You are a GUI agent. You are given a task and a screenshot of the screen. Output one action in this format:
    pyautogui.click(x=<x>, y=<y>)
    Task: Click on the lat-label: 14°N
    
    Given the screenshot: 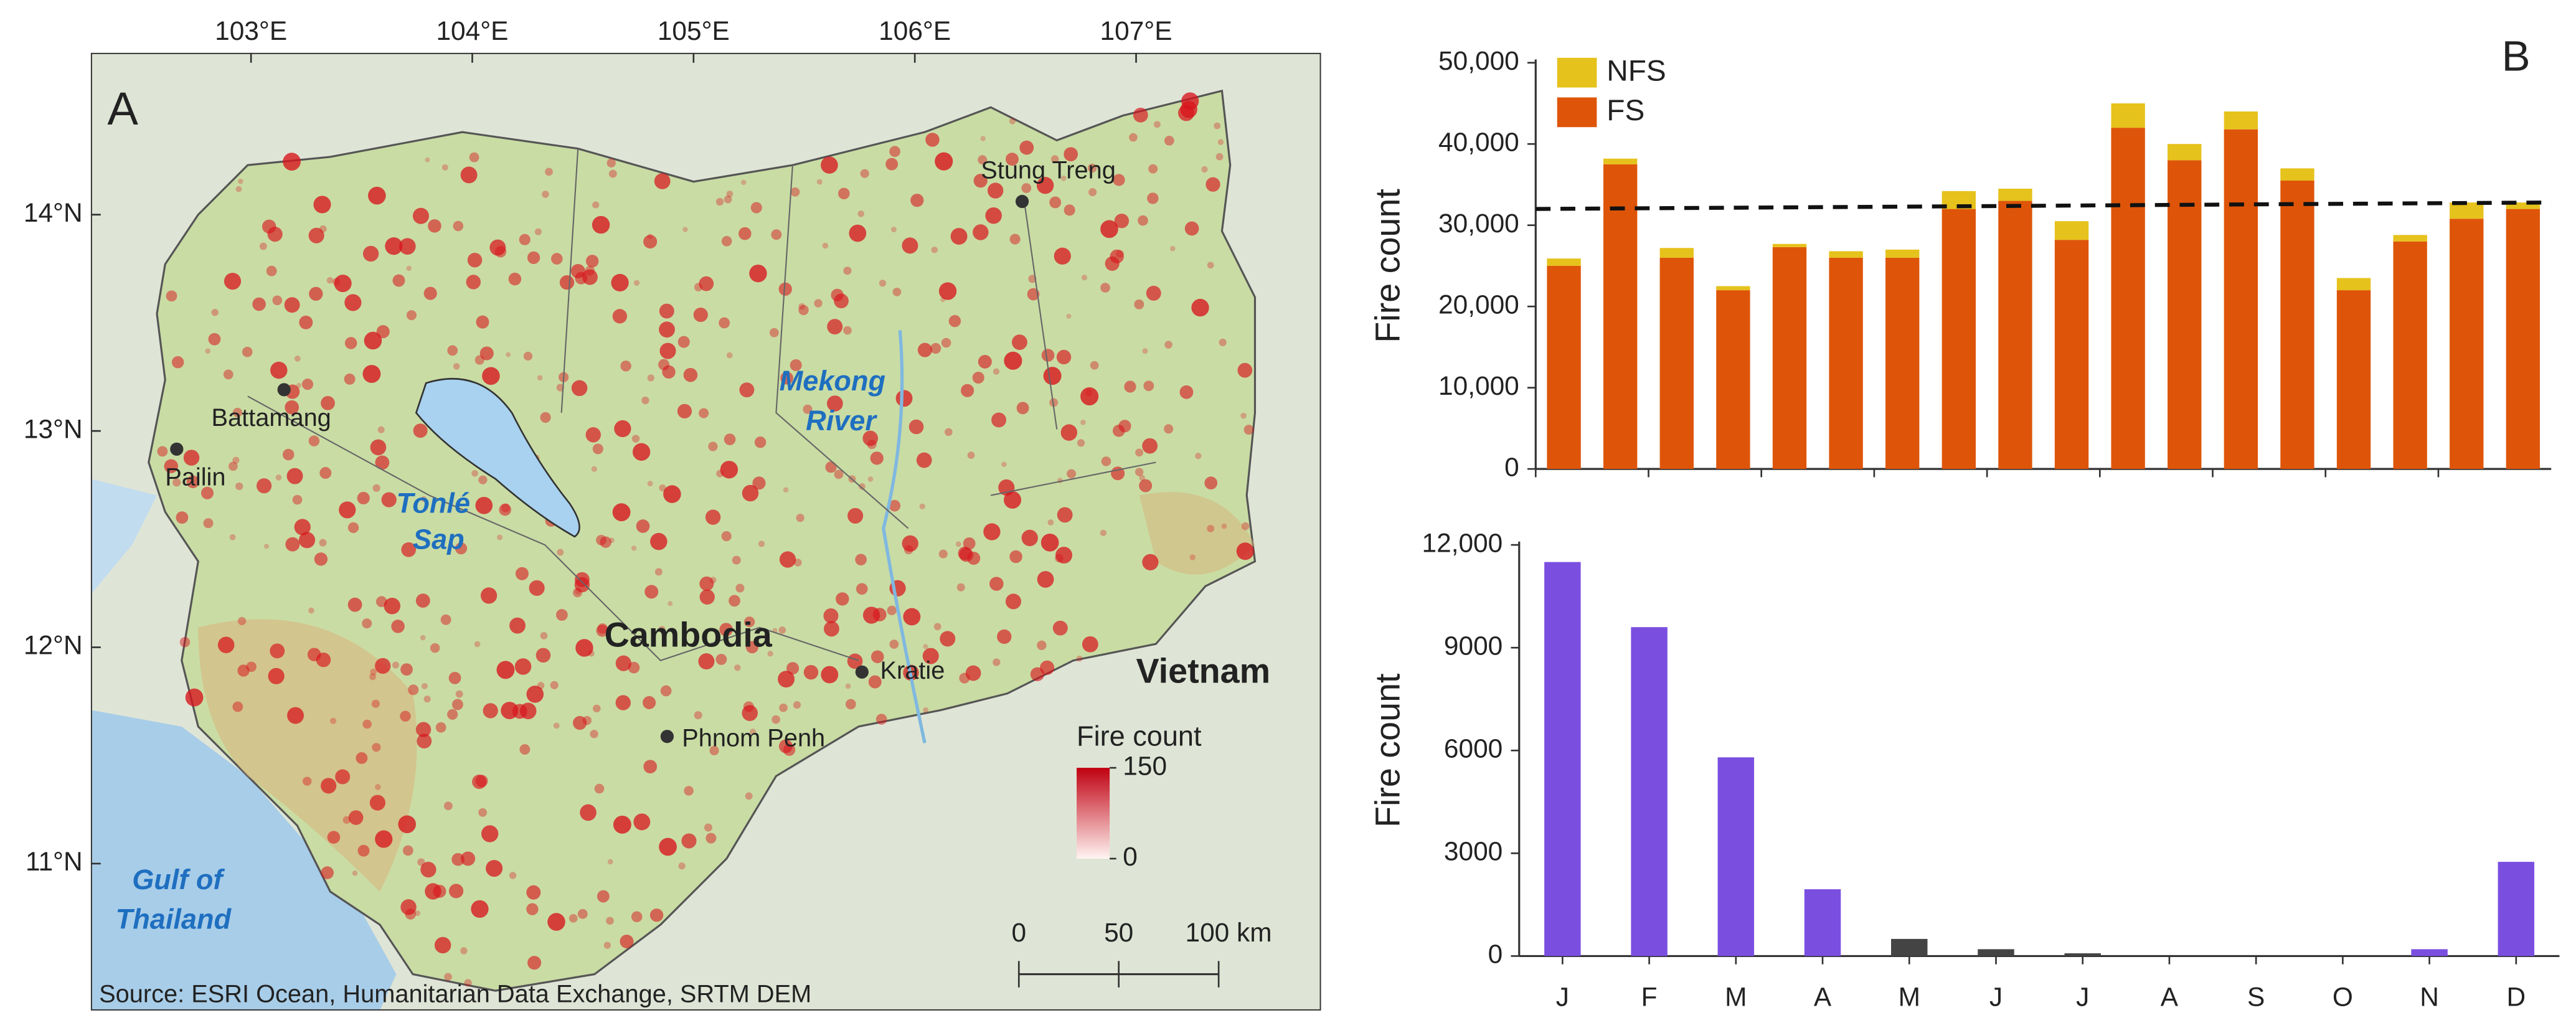 What is the action you would take?
    pyautogui.click(x=53, y=212)
    